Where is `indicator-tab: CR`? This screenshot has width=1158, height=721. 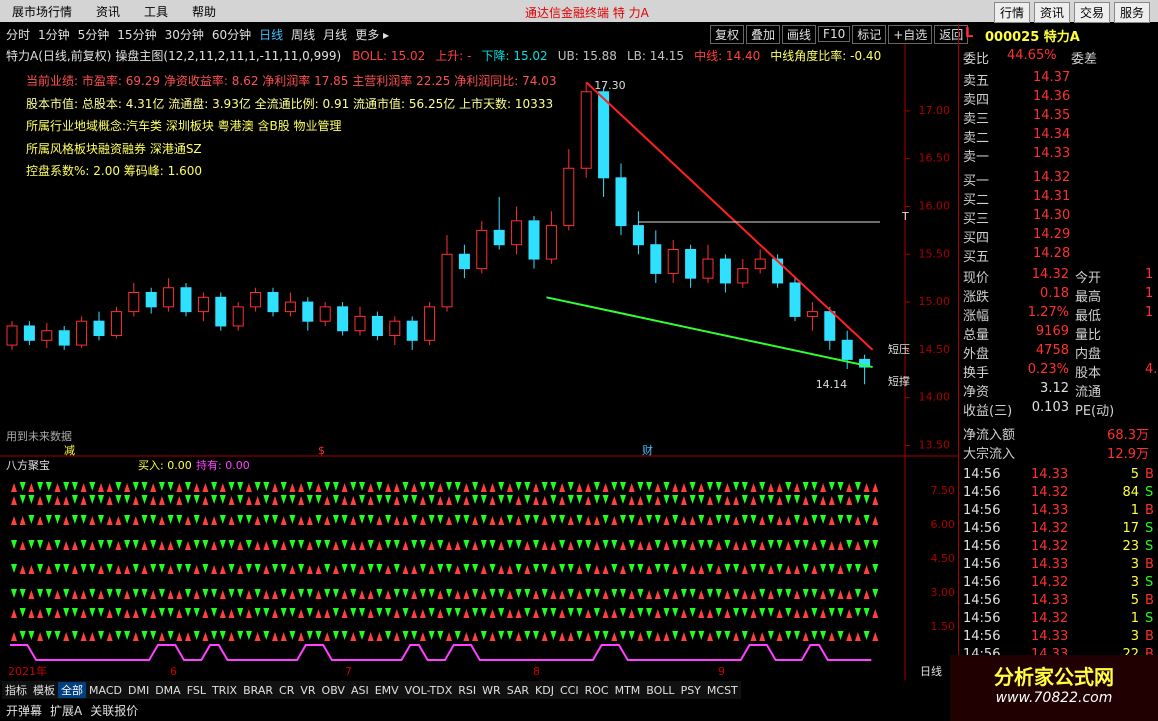
indicator-tab: CR is located at coordinates (287, 690).